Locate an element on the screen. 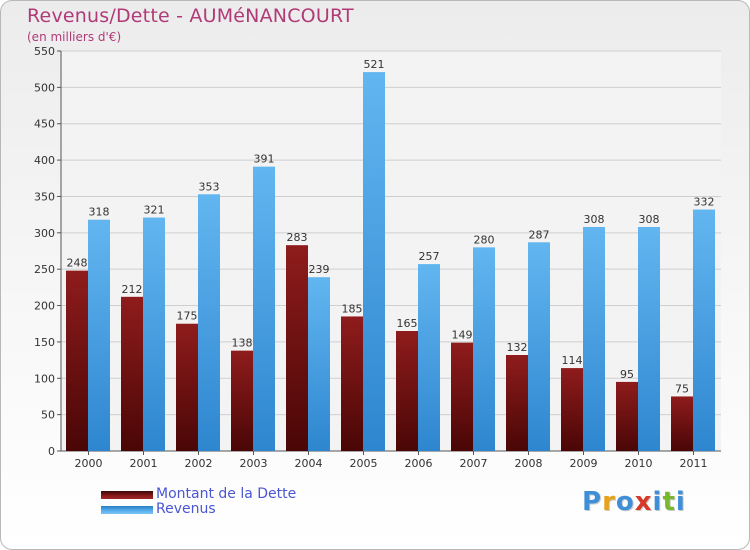 This screenshot has height=550, width=750. y-tick-label: 150 is located at coordinates (44, 342).